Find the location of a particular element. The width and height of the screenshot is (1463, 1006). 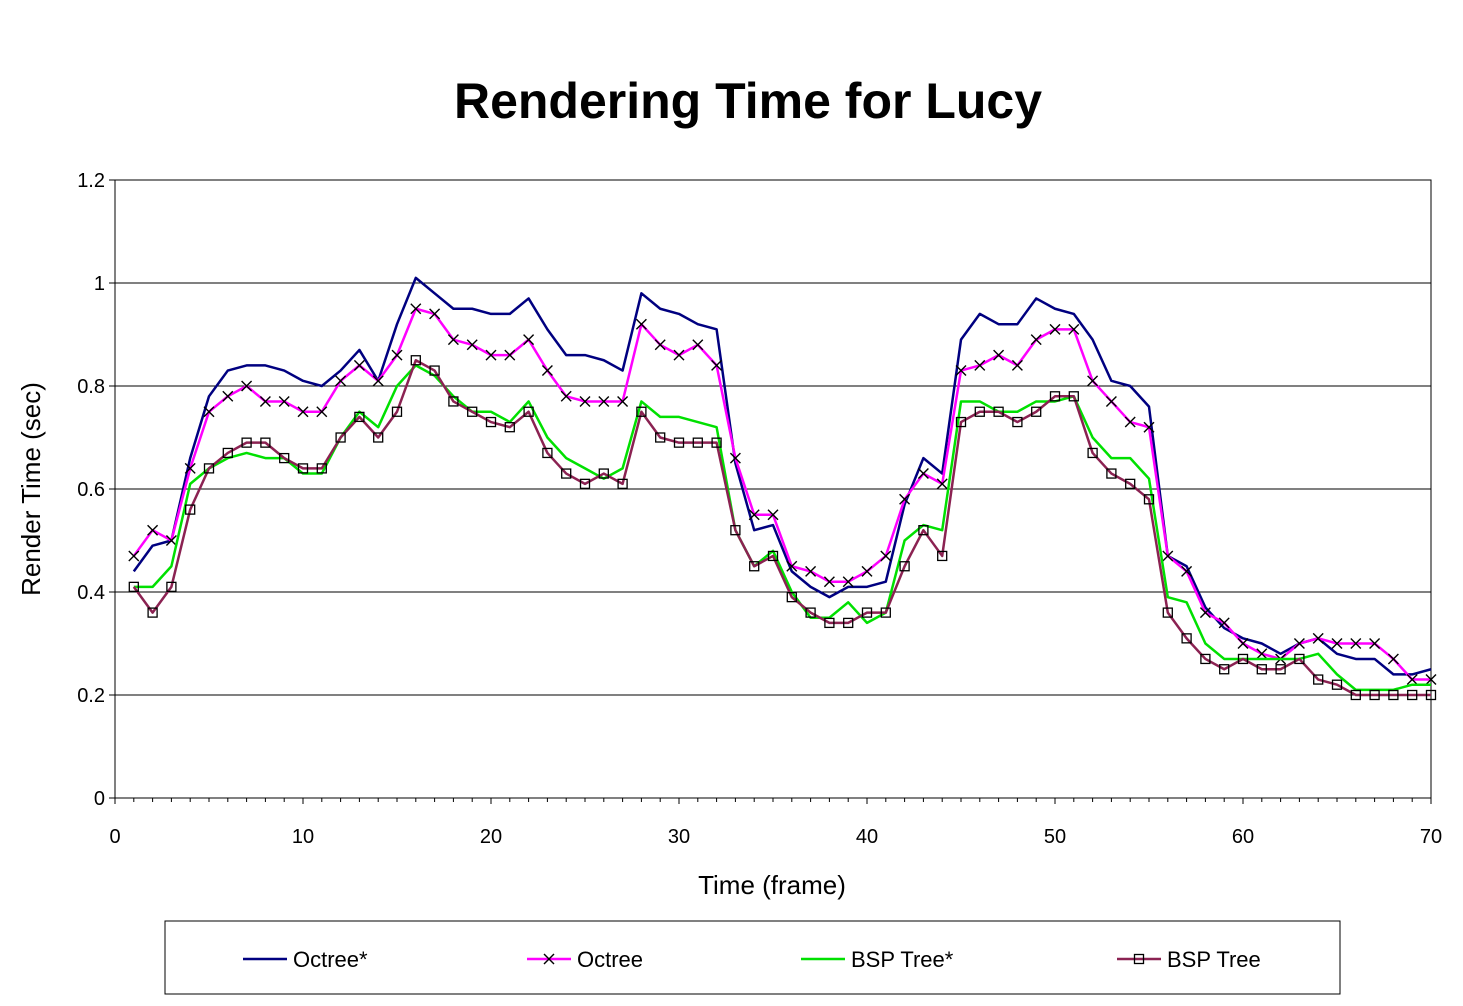

y-tick-label: 0.2 is located at coordinates (91, 696).